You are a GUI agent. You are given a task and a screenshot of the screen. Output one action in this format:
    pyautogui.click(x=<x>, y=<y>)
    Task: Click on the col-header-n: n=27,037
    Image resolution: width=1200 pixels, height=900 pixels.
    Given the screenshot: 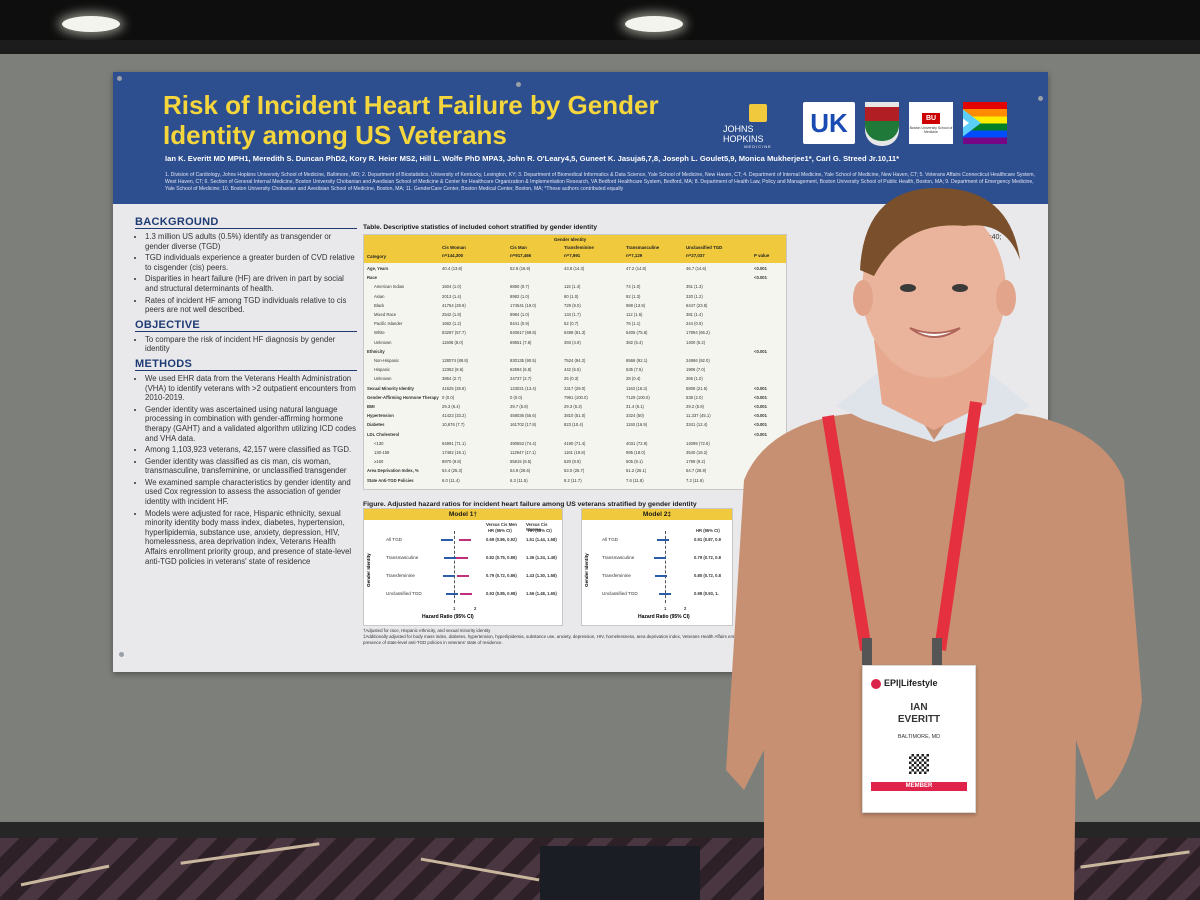 What is the action you would take?
    pyautogui.click(x=695, y=255)
    